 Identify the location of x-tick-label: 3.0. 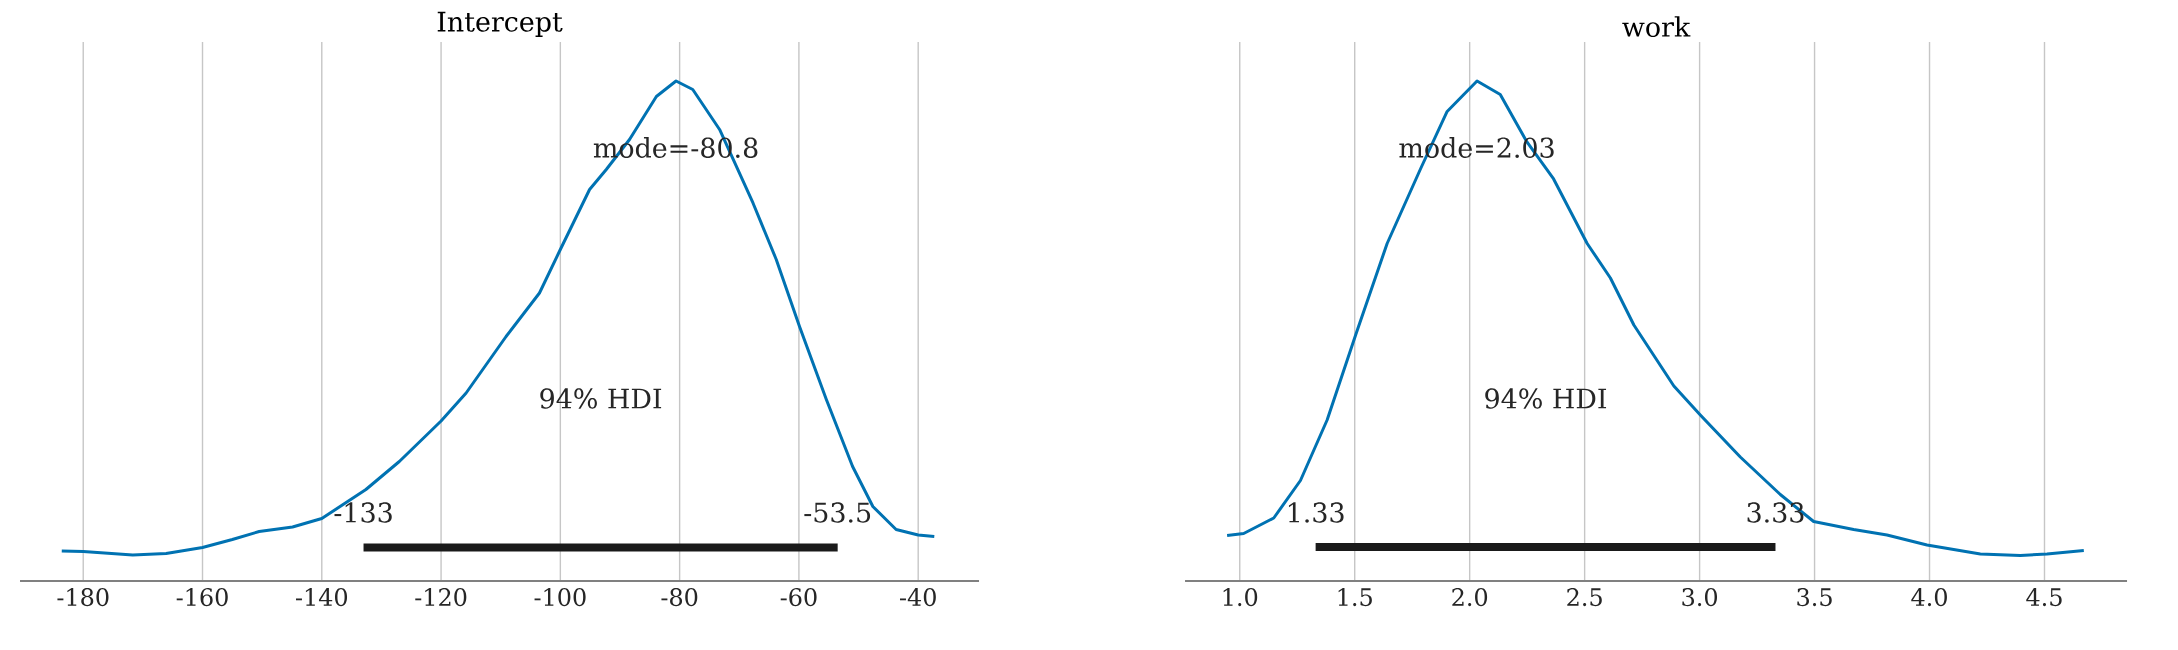
(1700, 597).